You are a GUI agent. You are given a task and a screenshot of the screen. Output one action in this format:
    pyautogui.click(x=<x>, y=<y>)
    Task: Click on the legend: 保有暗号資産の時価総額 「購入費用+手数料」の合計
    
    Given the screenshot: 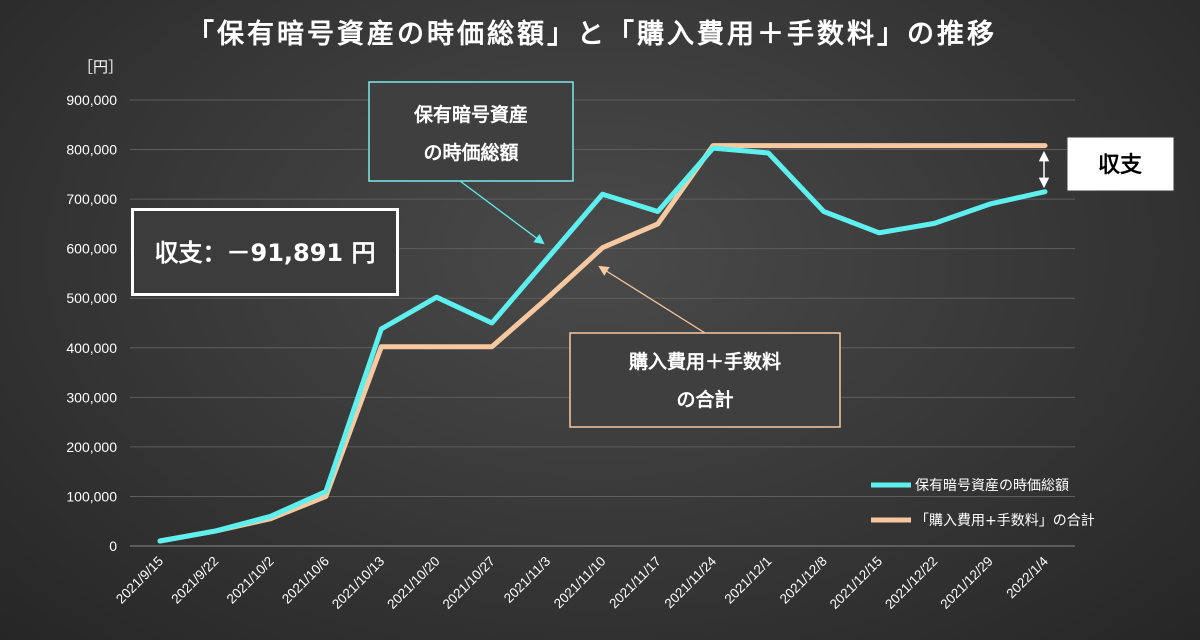 What is the action you would take?
    pyautogui.click(x=983, y=503)
    